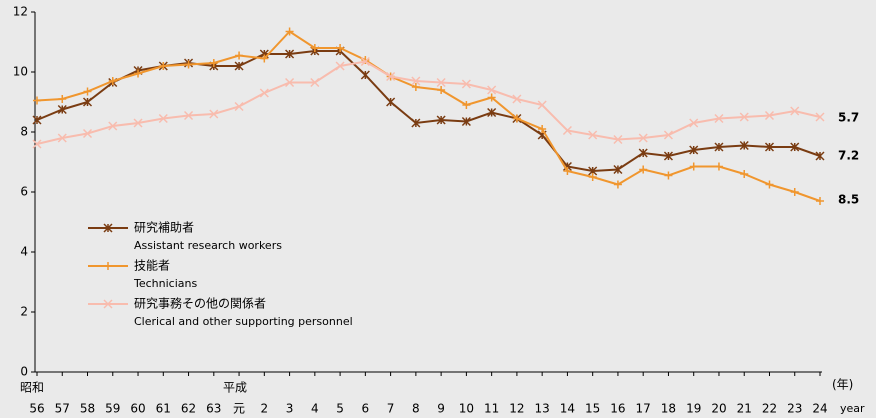  I want to click on x-tick-label: 19, so click(693, 409).